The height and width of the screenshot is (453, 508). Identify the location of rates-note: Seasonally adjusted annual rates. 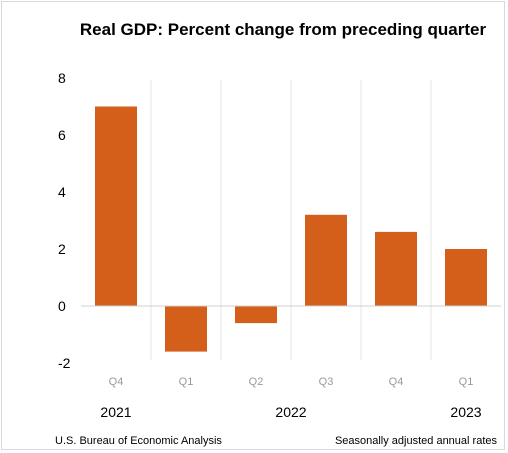
(416, 441).